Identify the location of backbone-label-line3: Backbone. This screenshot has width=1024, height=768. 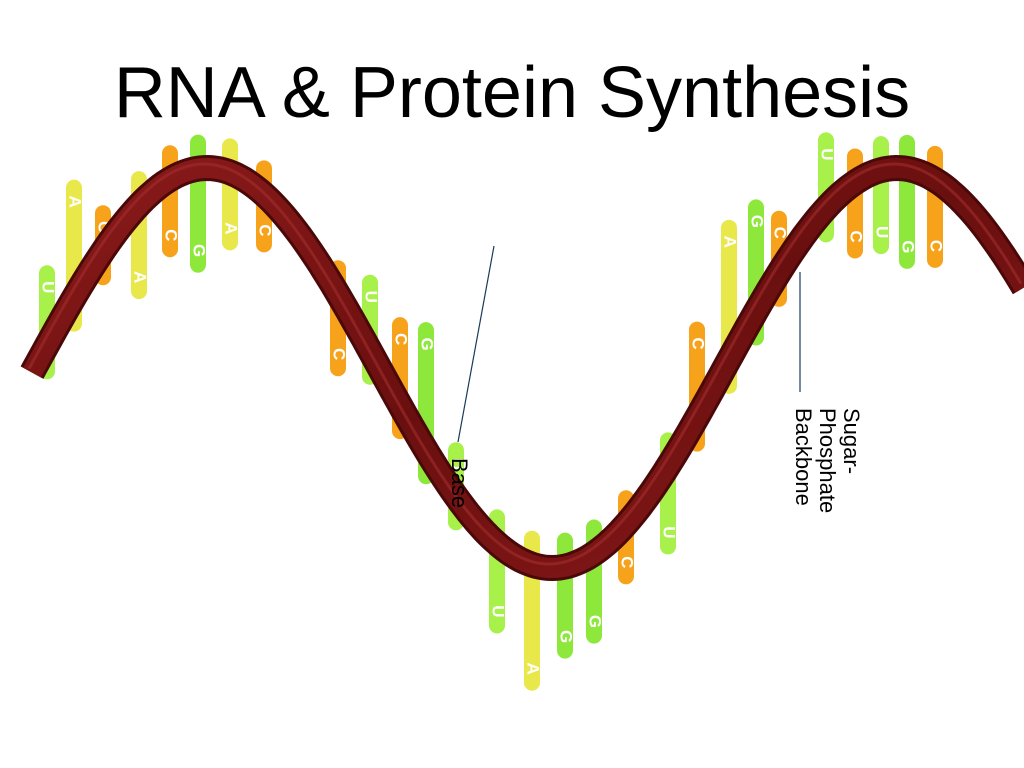
(803, 457).